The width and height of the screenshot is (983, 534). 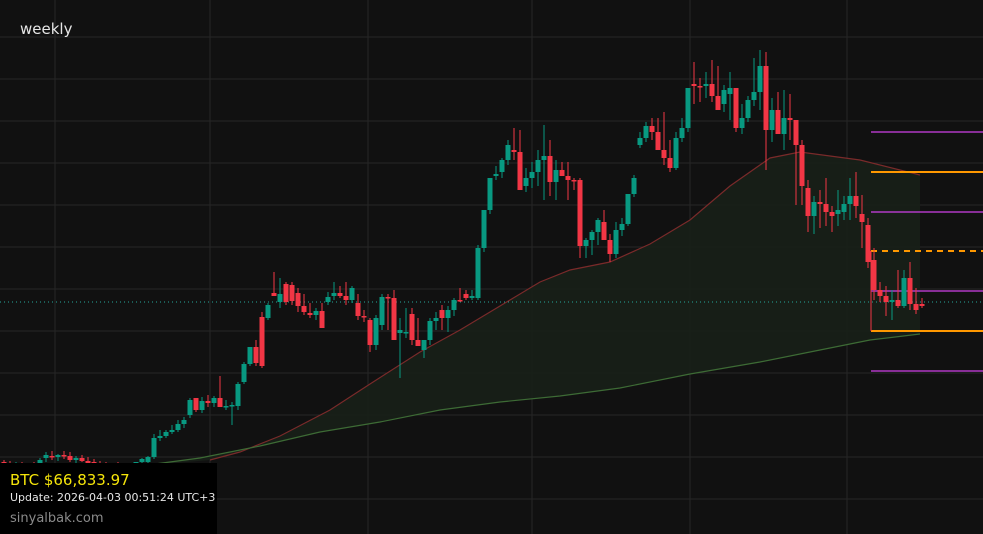 What do you see at coordinates (57, 518) in the screenshot?
I see `site-watermark: sinyalbak.com` at bounding box center [57, 518].